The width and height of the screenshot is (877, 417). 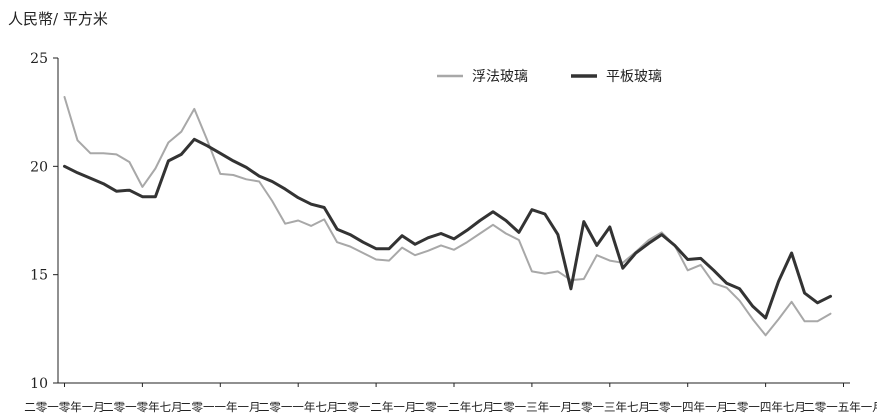 What do you see at coordinates (454, 407) in the screenshot?
I see `x-tick-label: 二零一二年七月` at bounding box center [454, 407].